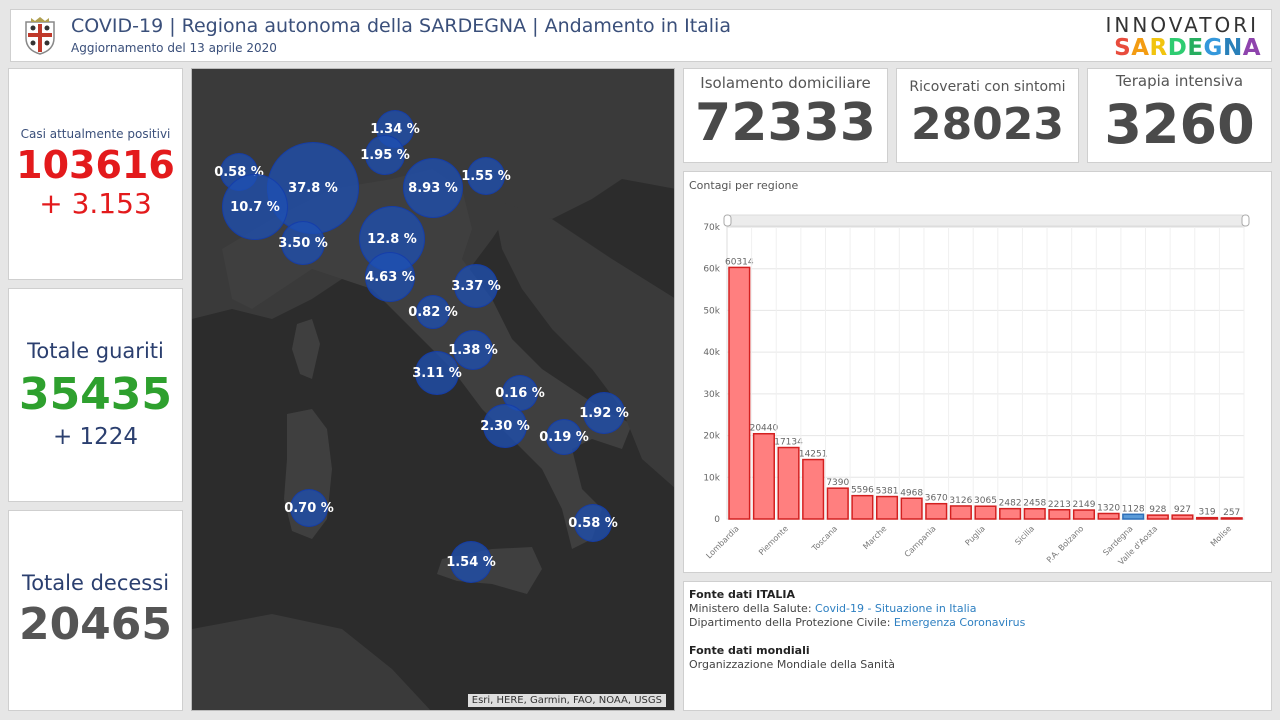 Image resolution: width=1280 pixels, height=720 pixels. I want to click on x-tick-label: Toscana, so click(825, 539).